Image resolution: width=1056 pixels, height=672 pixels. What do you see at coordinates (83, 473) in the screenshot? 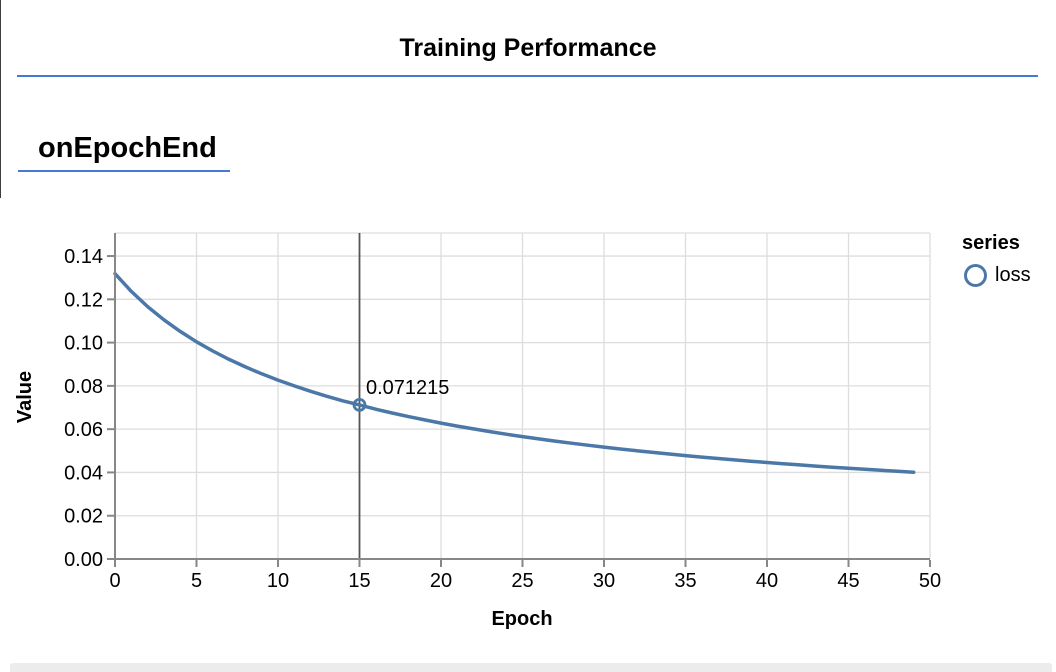
I see `y-tick-label: 0.04` at bounding box center [83, 473].